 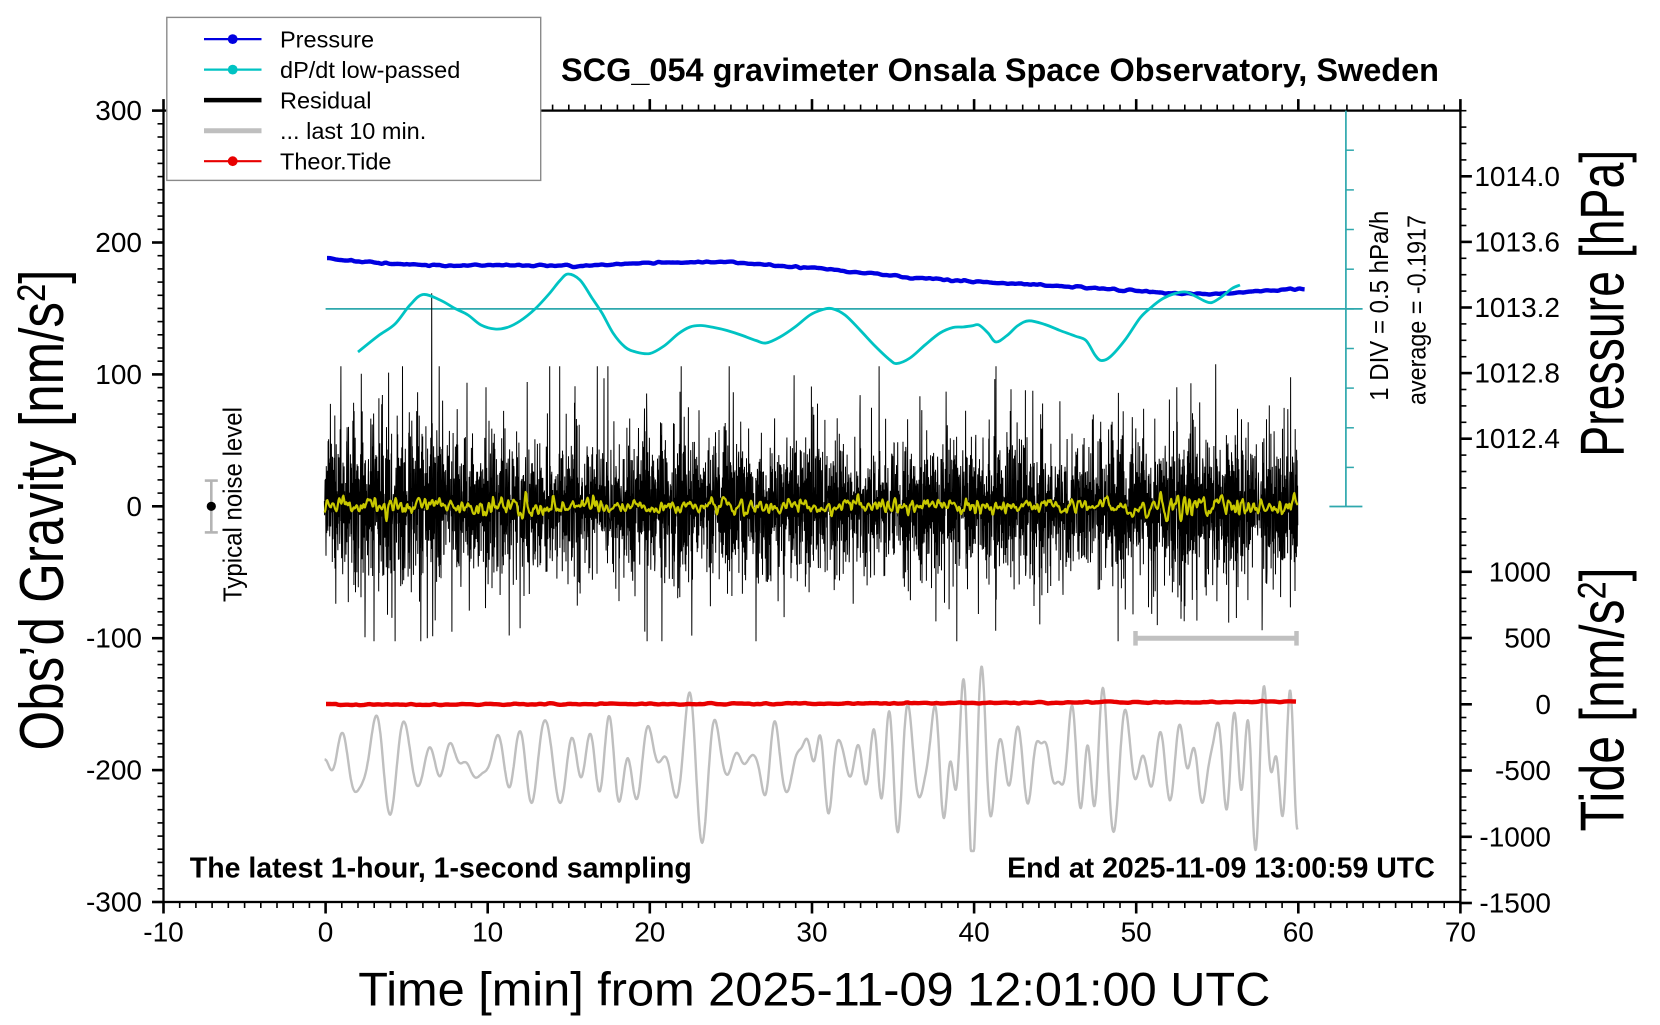 I want to click on svg-text: 1012.8, so click(x=1517, y=373).